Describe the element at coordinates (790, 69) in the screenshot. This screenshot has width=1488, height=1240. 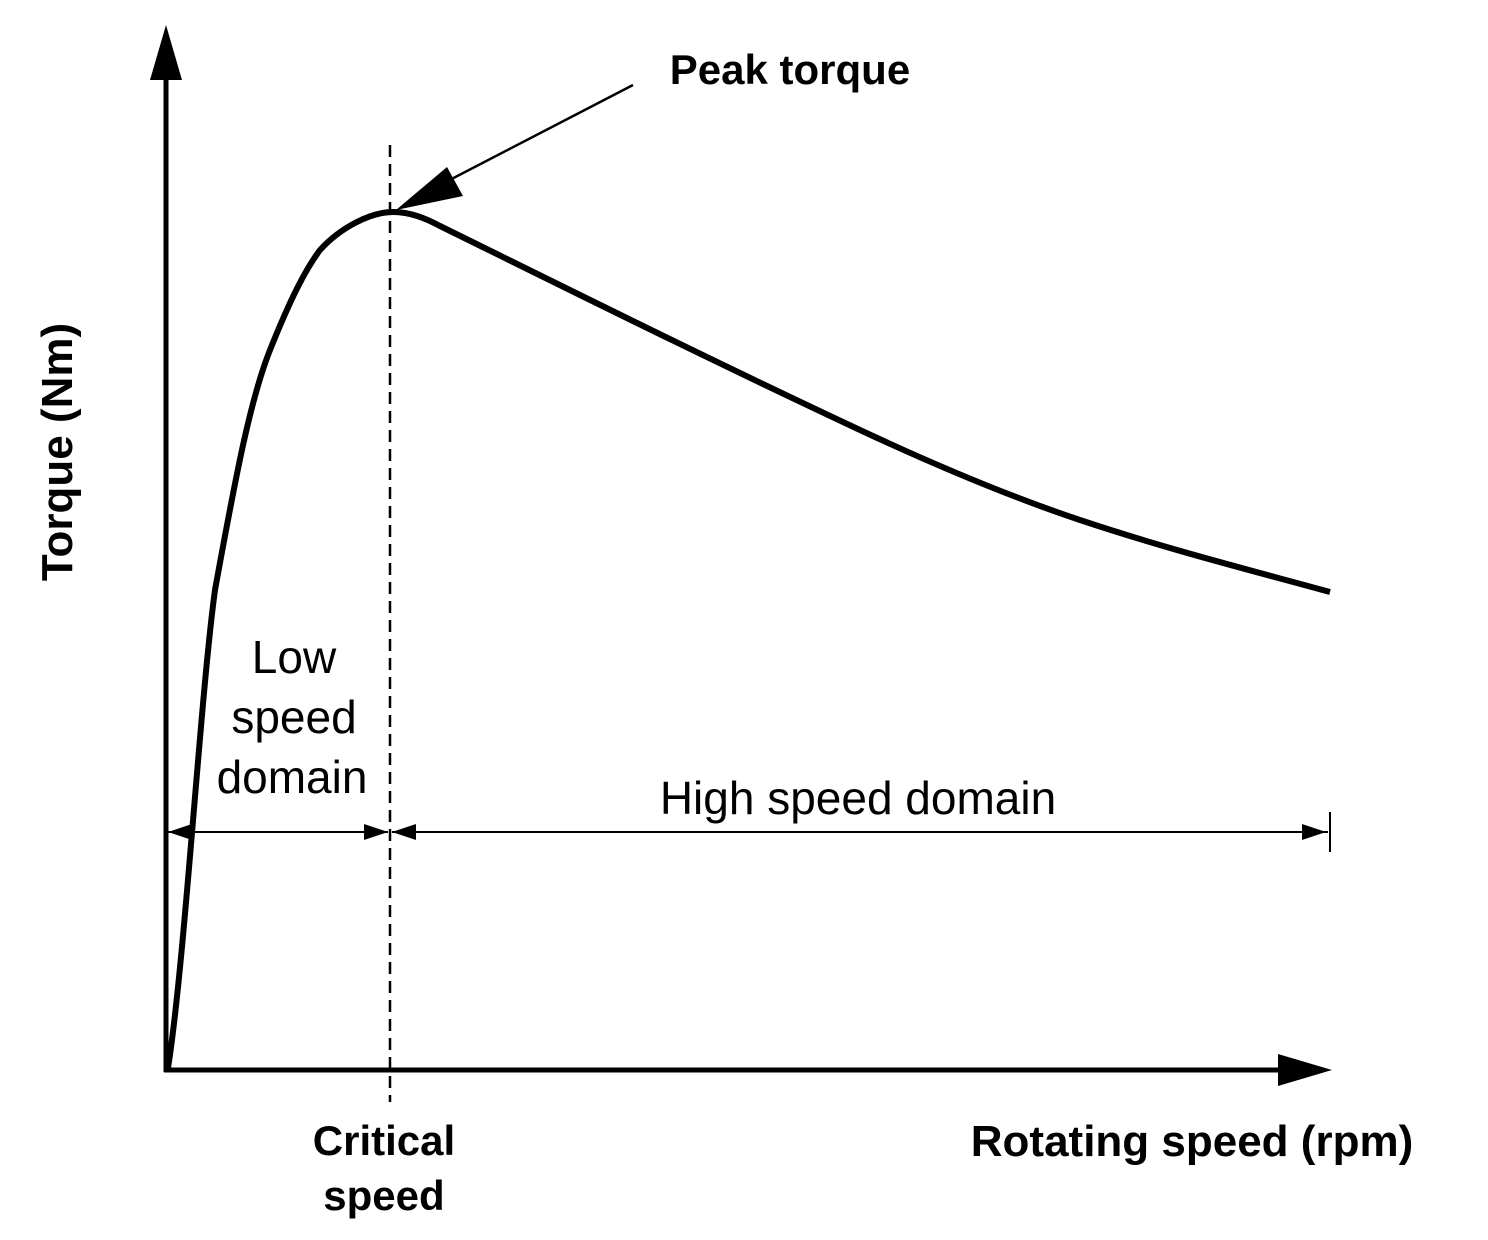
I see `peak-torque-label: Peak torque` at that location.